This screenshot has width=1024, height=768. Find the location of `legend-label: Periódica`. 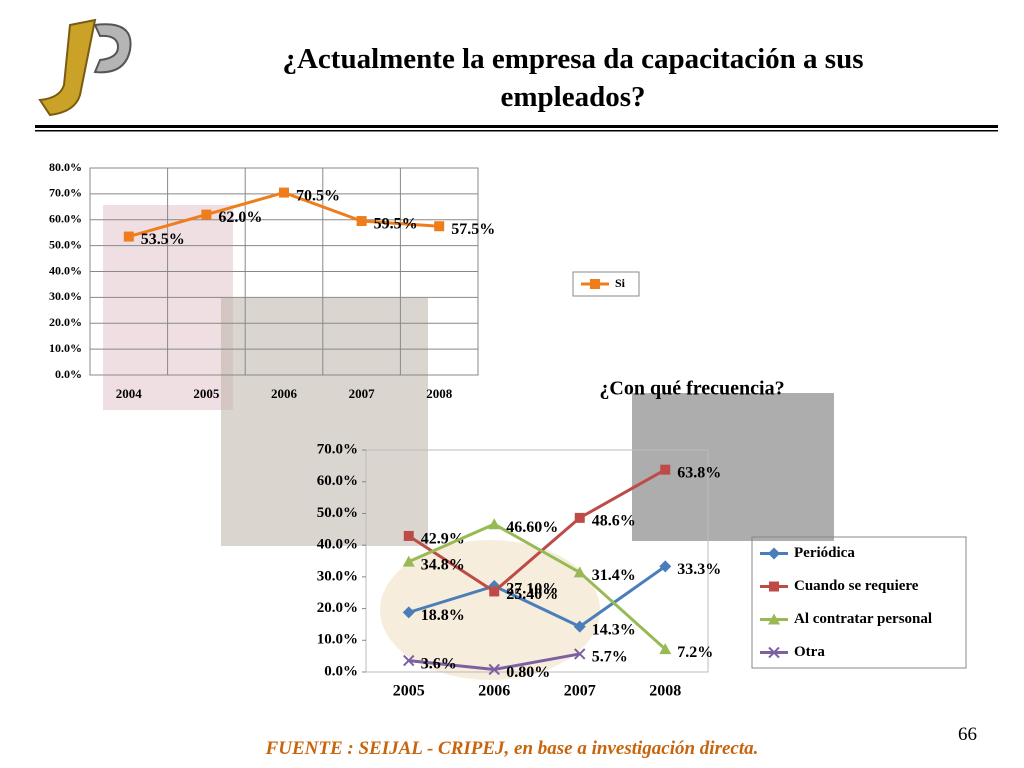

legend-label: Periódica is located at coordinates (824, 553).